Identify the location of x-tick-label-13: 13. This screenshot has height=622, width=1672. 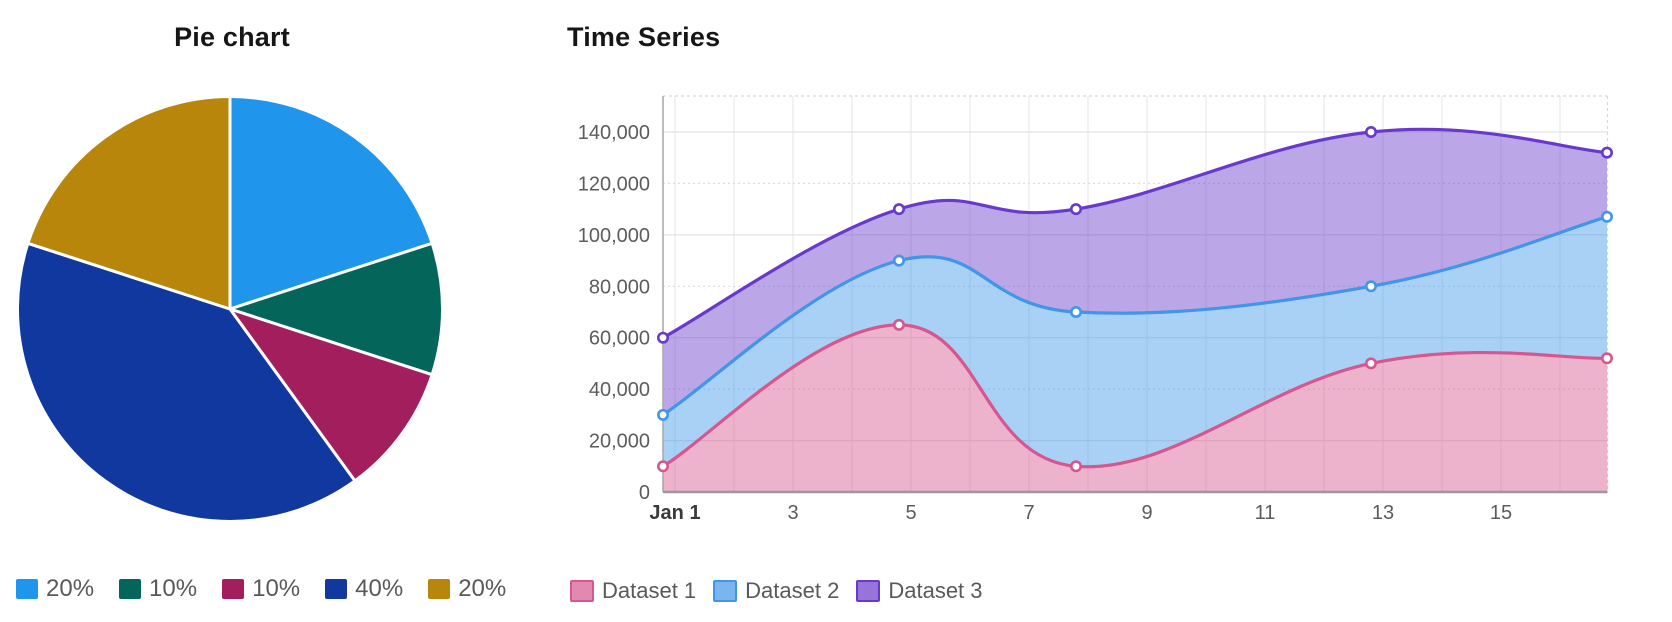
(1383, 513).